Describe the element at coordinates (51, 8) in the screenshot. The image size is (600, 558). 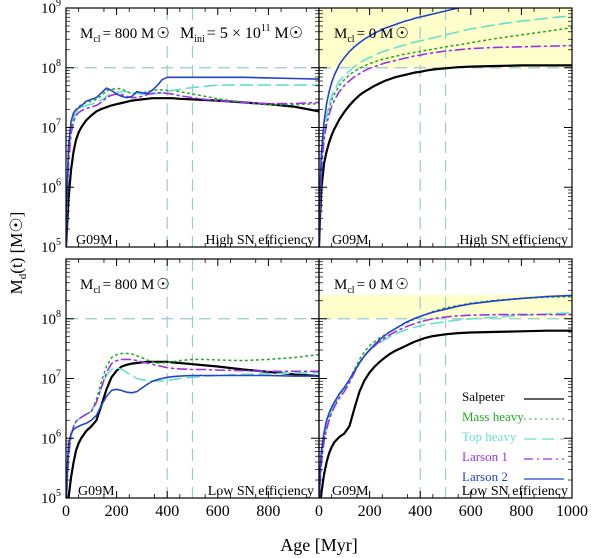
I see `y-tick-label: 10⁹` at that location.